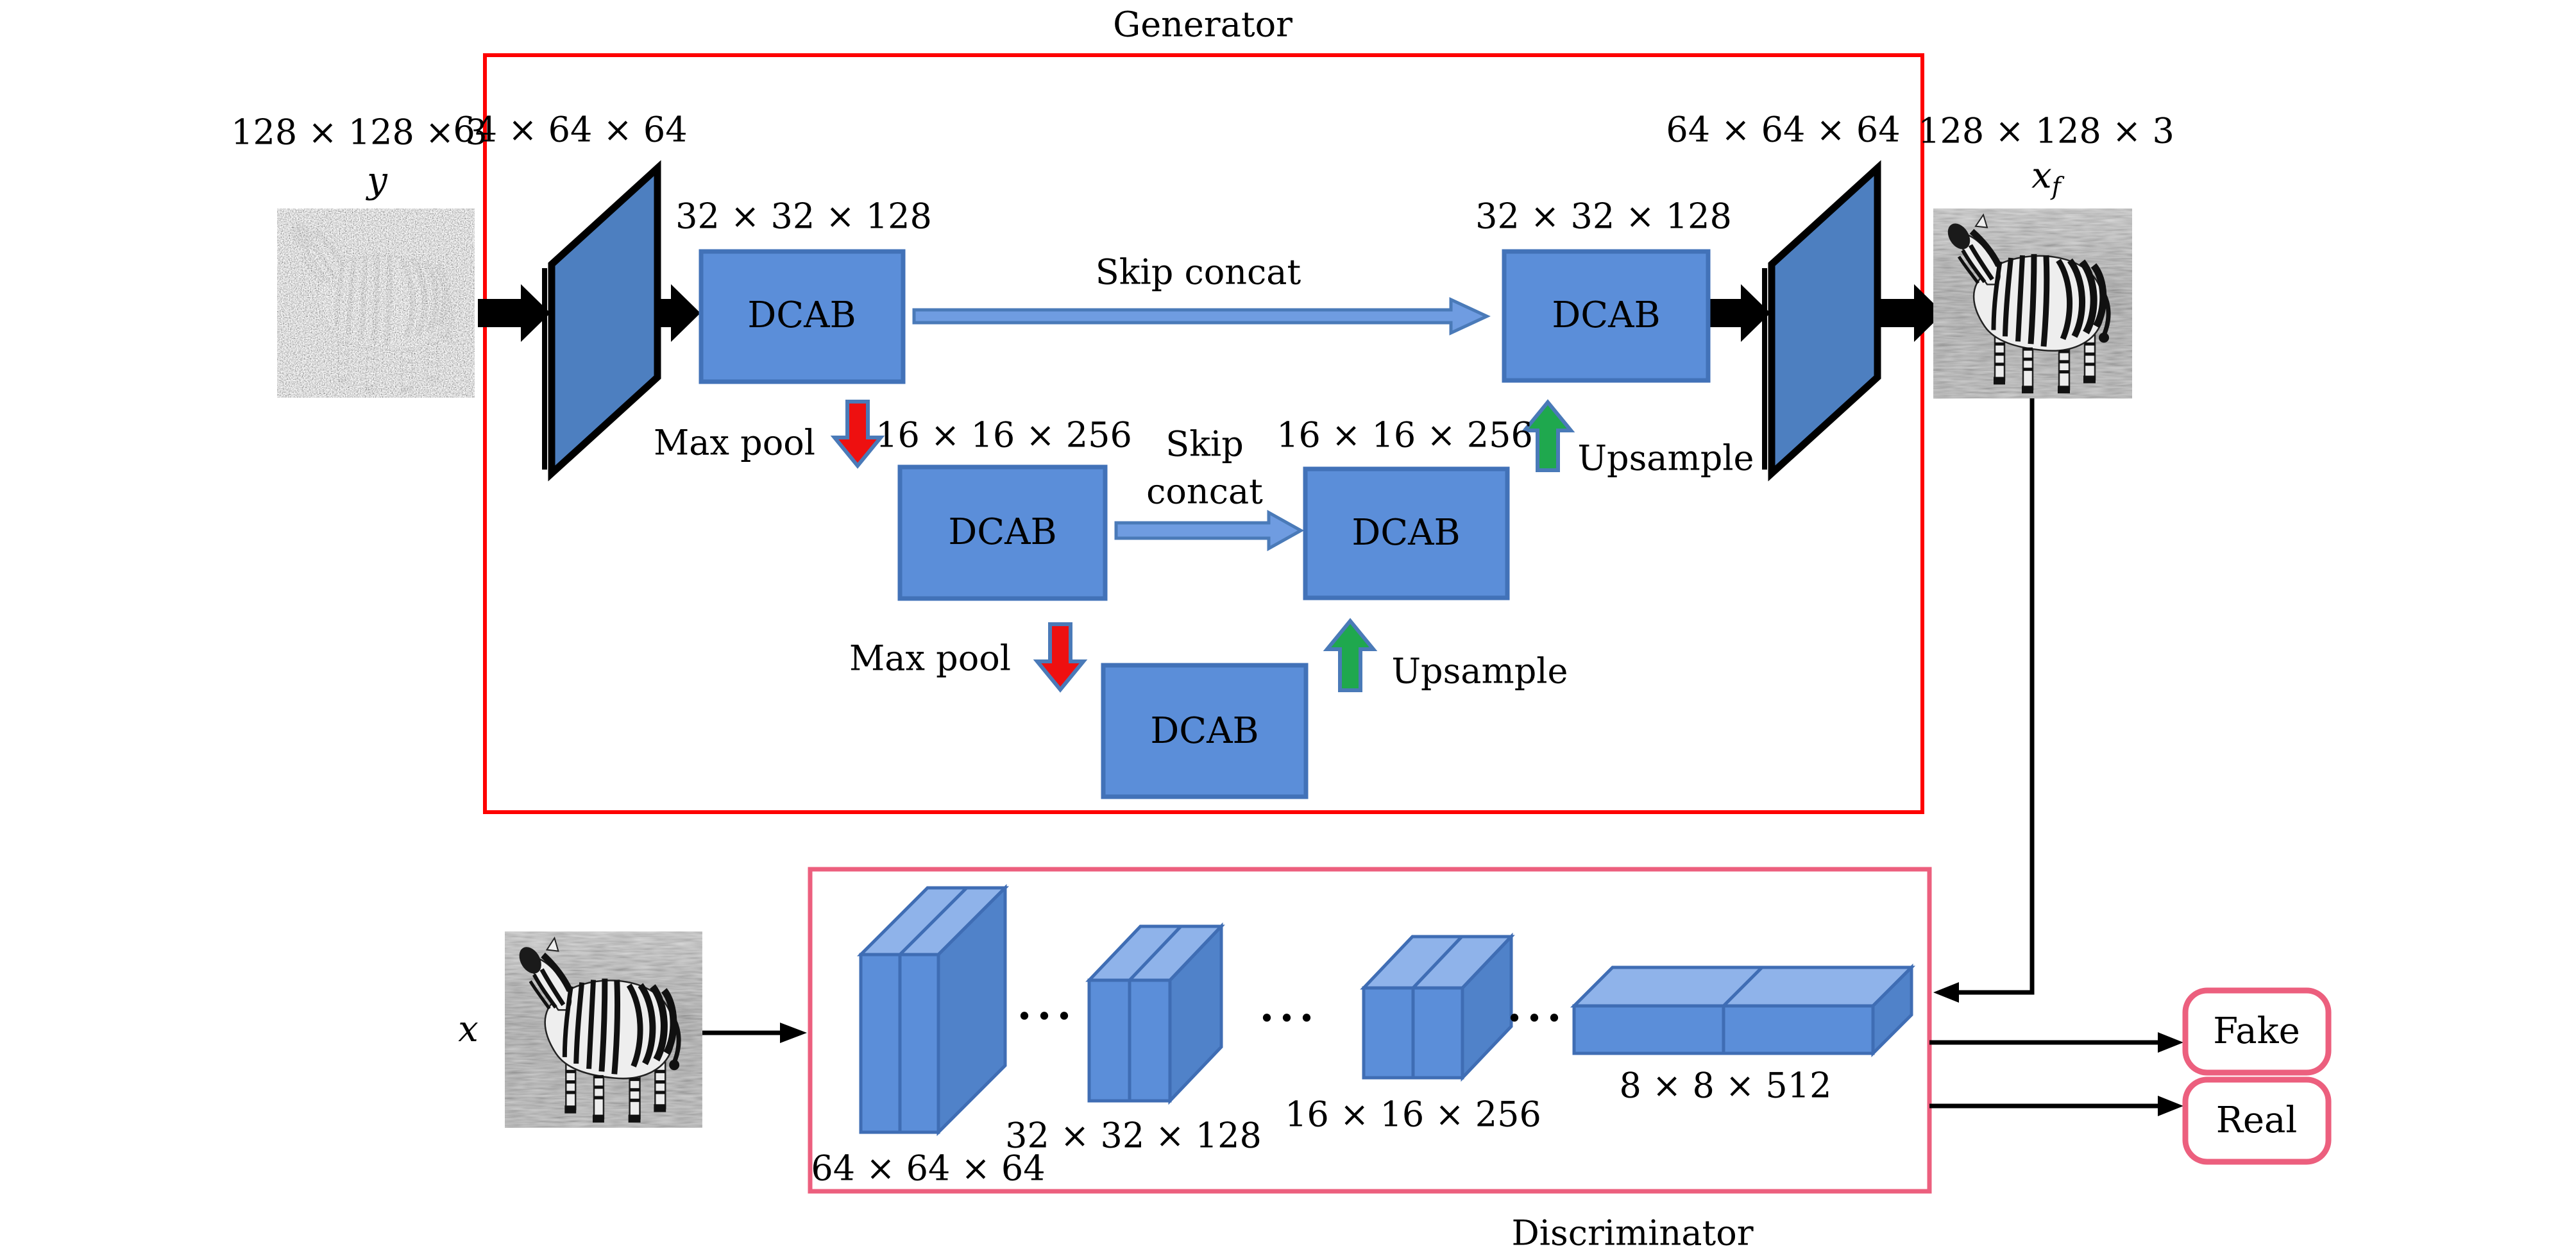 This screenshot has height=1258, width=2576. I want to click on generated-output-image, so click(2032, 303).